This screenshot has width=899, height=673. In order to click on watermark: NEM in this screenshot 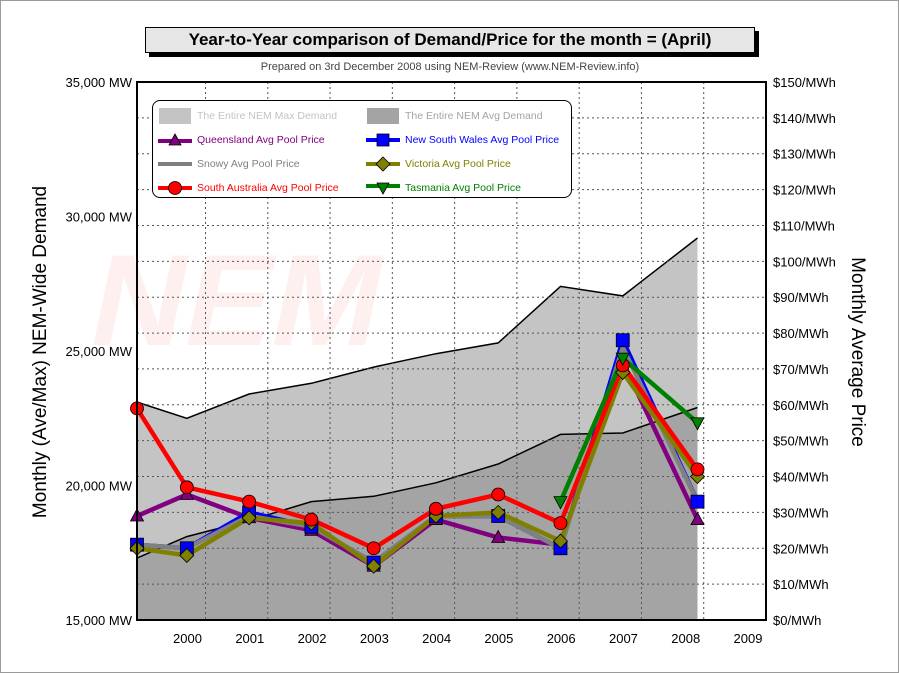, I will do `click(239, 299)`.